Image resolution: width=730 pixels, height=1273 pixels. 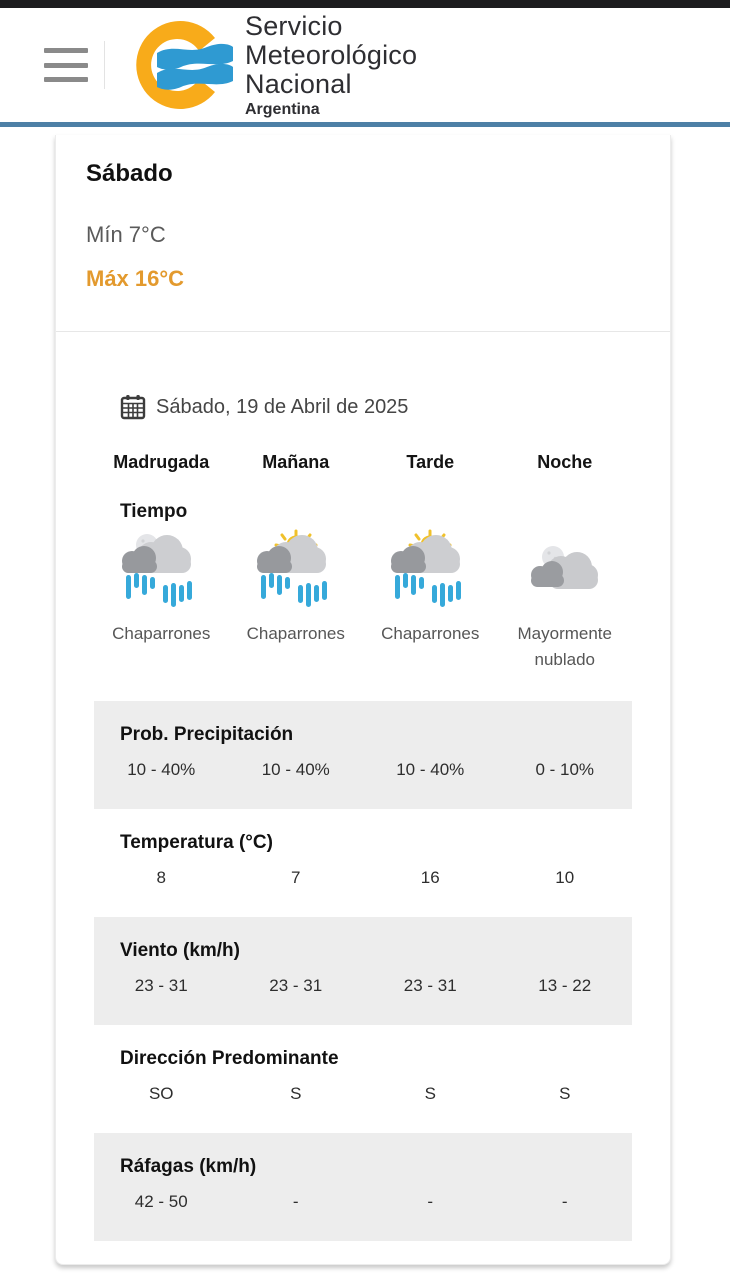 I want to click on row-value: SO, so click(x=161, y=1093).